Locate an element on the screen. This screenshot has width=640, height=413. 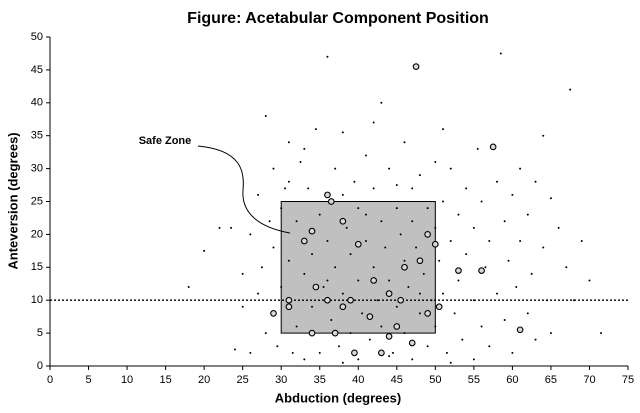
x-tick-label: 45 is located at coordinates (397, 380).